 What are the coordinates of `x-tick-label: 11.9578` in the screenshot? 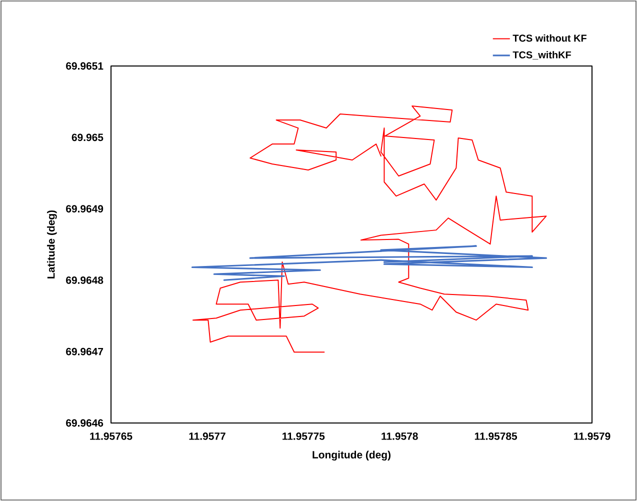 It's located at (400, 436).